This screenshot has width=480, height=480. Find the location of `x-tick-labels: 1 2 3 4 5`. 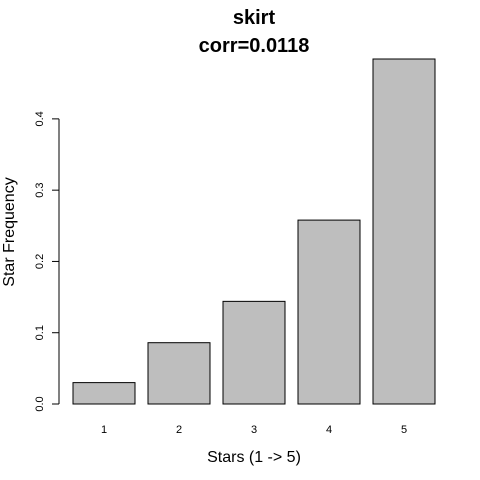

x-tick-labels: 1 2 3 4 5 is located at coordinates (254, 430).